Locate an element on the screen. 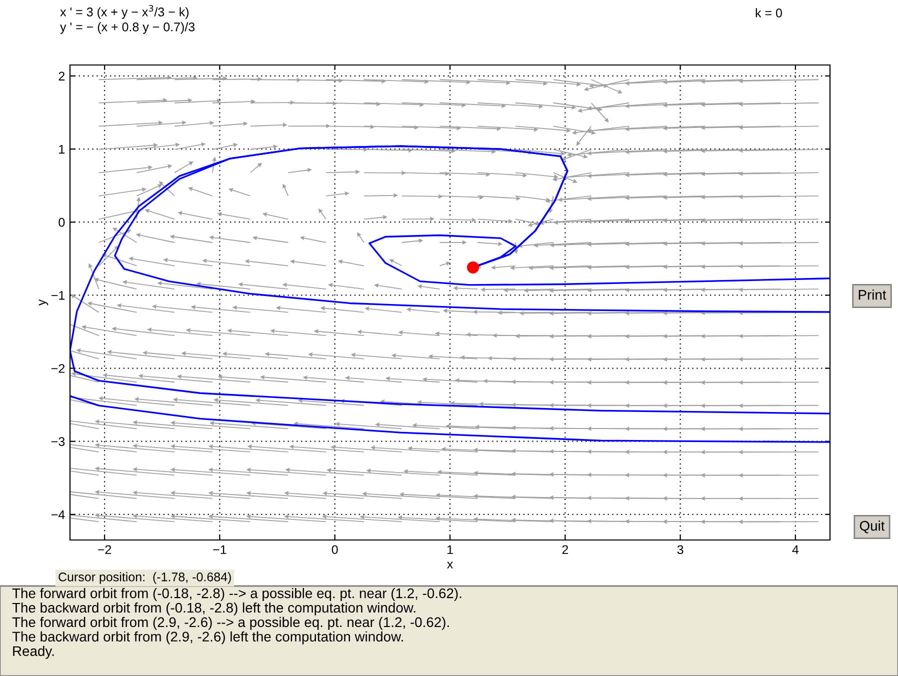  chart-subtitle: y ' = − (x + 0.8 y − 0.7)/3 is located at coordinates (127, 28).